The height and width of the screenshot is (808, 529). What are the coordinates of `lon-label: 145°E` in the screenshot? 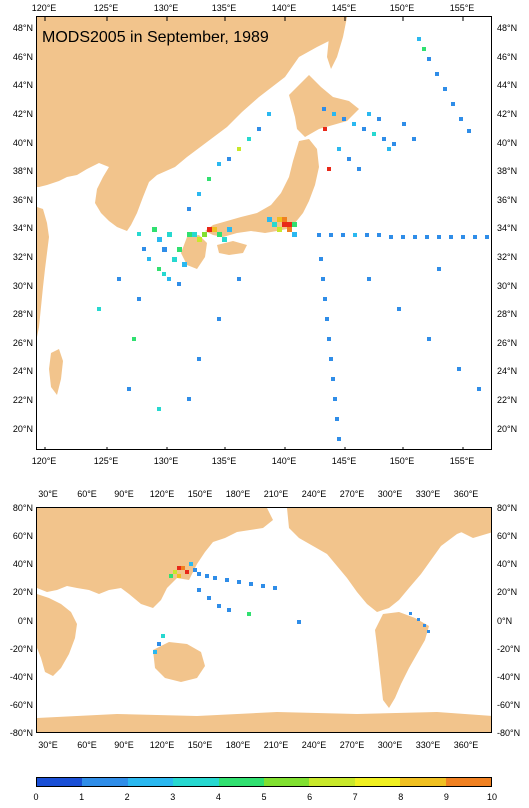 It's located at (344, 461).